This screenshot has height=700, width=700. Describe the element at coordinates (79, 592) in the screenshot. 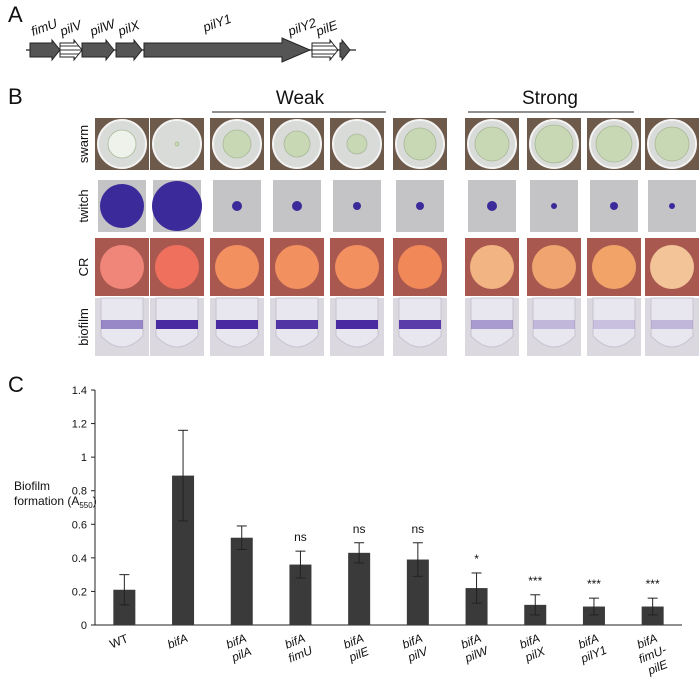

I see `y-tick-label: 0.2` at that location.